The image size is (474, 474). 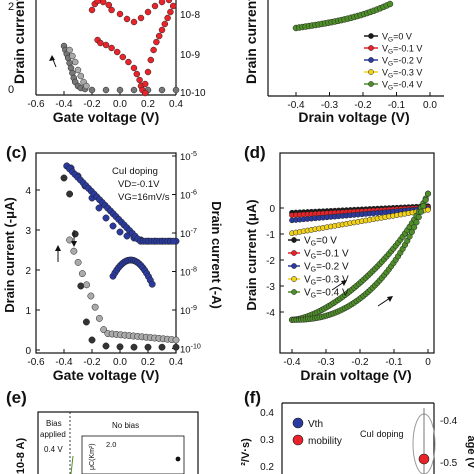 I want to click on panel-c-black-series, so click(x=120, y=262).